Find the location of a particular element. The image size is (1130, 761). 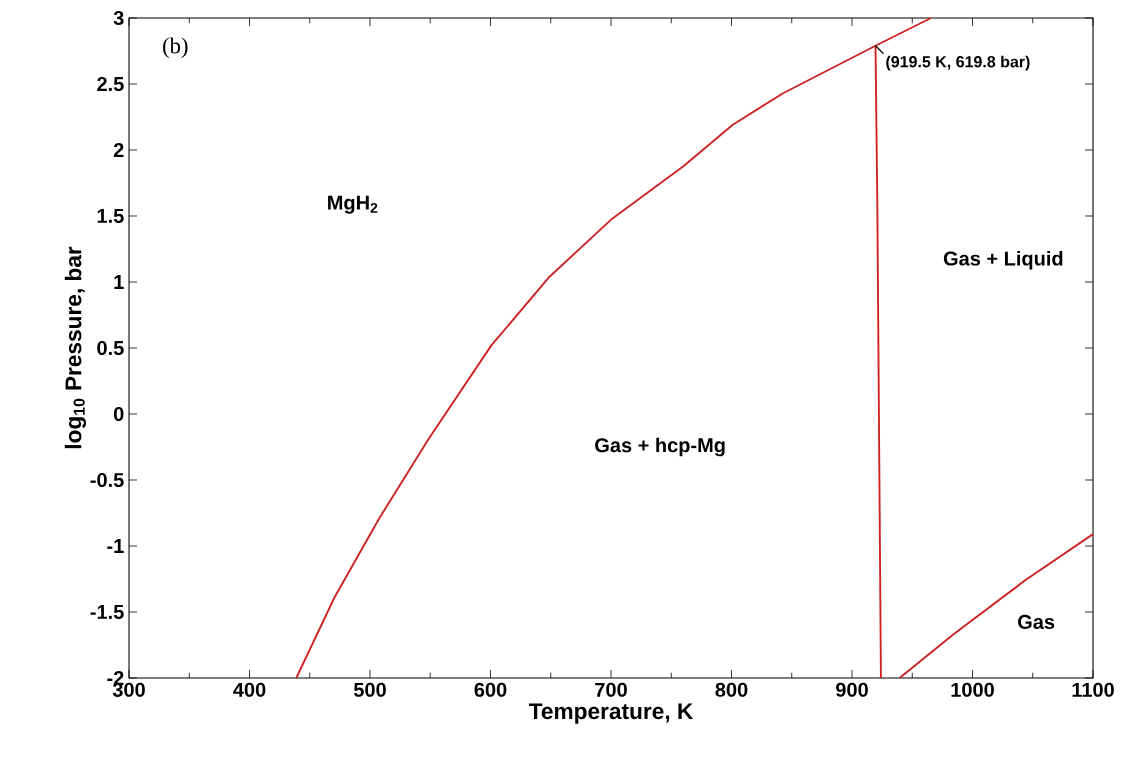

y-tick-label: 1 is located at coordinates (119, 282).